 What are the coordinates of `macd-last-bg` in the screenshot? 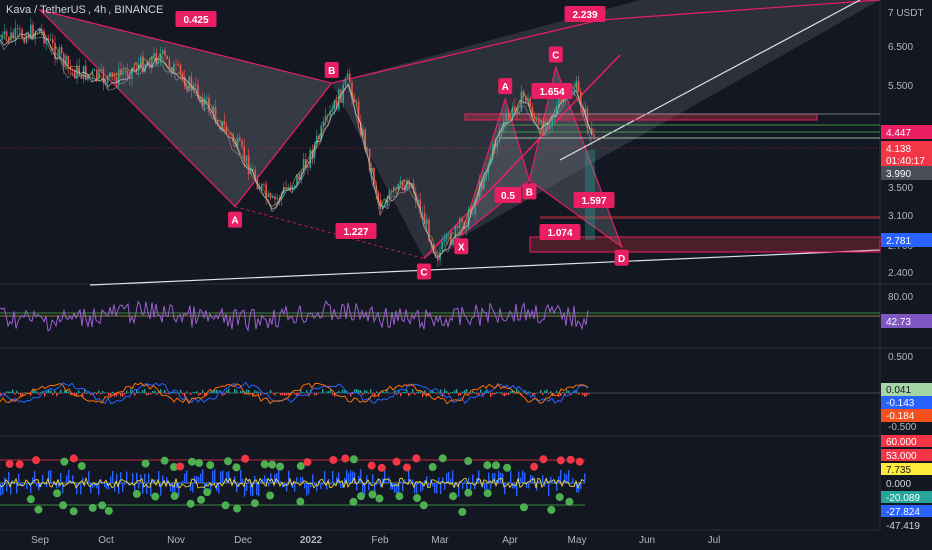 It's located at (906, 389).